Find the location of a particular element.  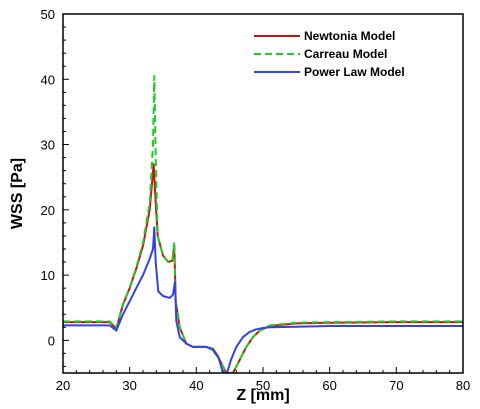

x-tick-label: 70 is located at coordinates (396, 385).